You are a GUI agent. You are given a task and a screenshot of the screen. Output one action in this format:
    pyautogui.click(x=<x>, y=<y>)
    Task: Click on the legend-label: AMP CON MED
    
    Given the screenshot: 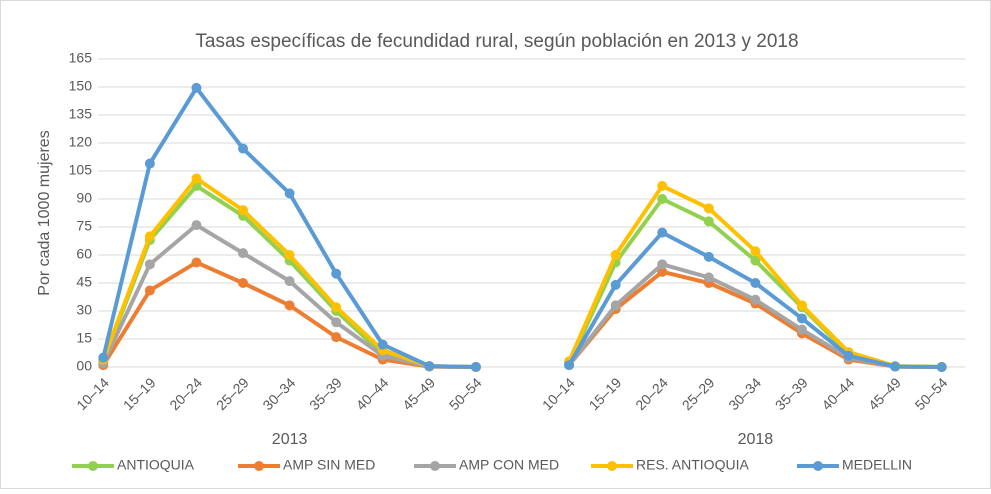 What is the action you would take?
    pyautogui.click(x=509, y=465)
    